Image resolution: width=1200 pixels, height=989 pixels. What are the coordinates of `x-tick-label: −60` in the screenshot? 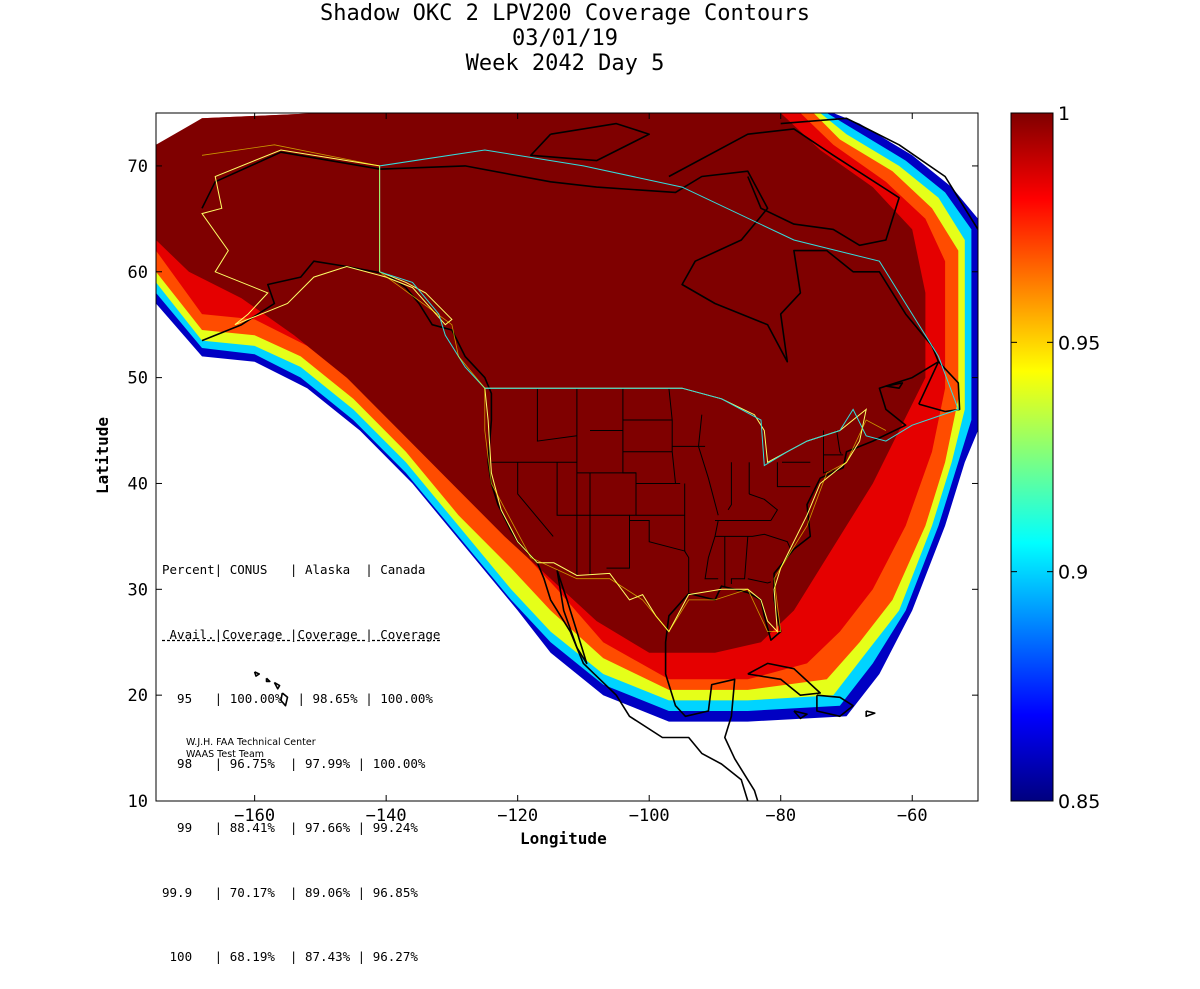 It's located at (912, 816).